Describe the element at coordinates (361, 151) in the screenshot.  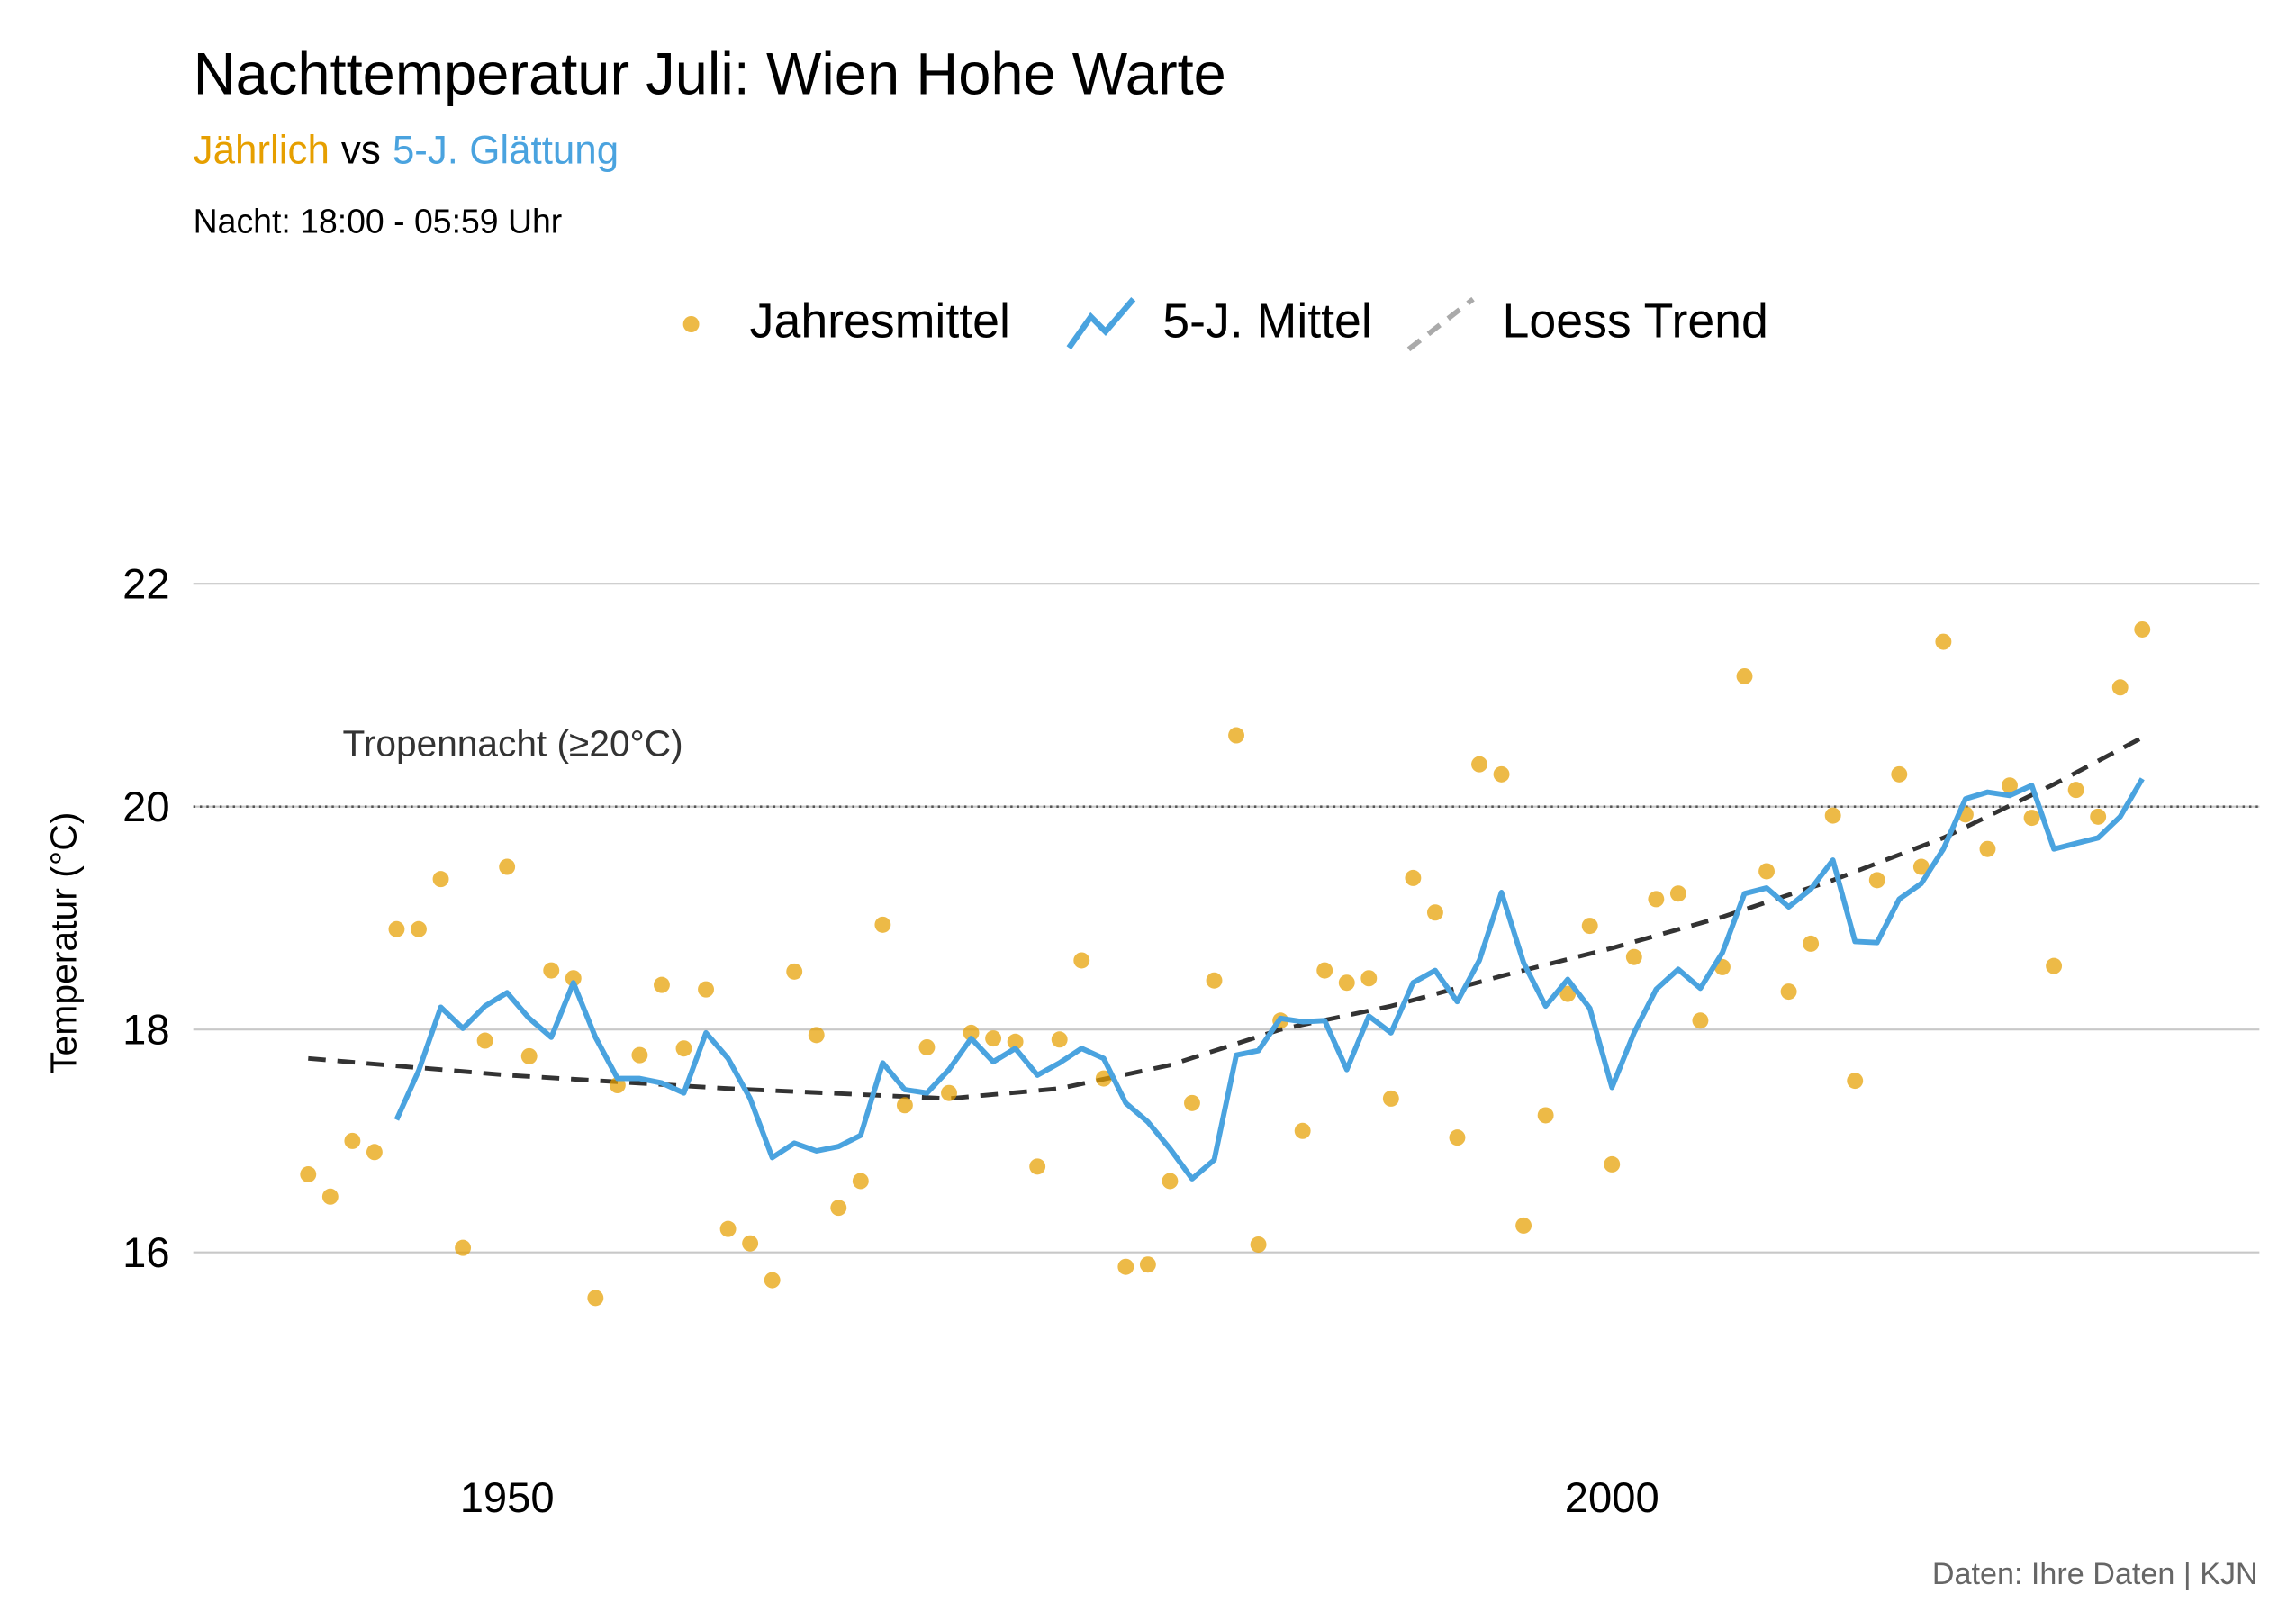
I see `subtitle-part: vs` at that location.